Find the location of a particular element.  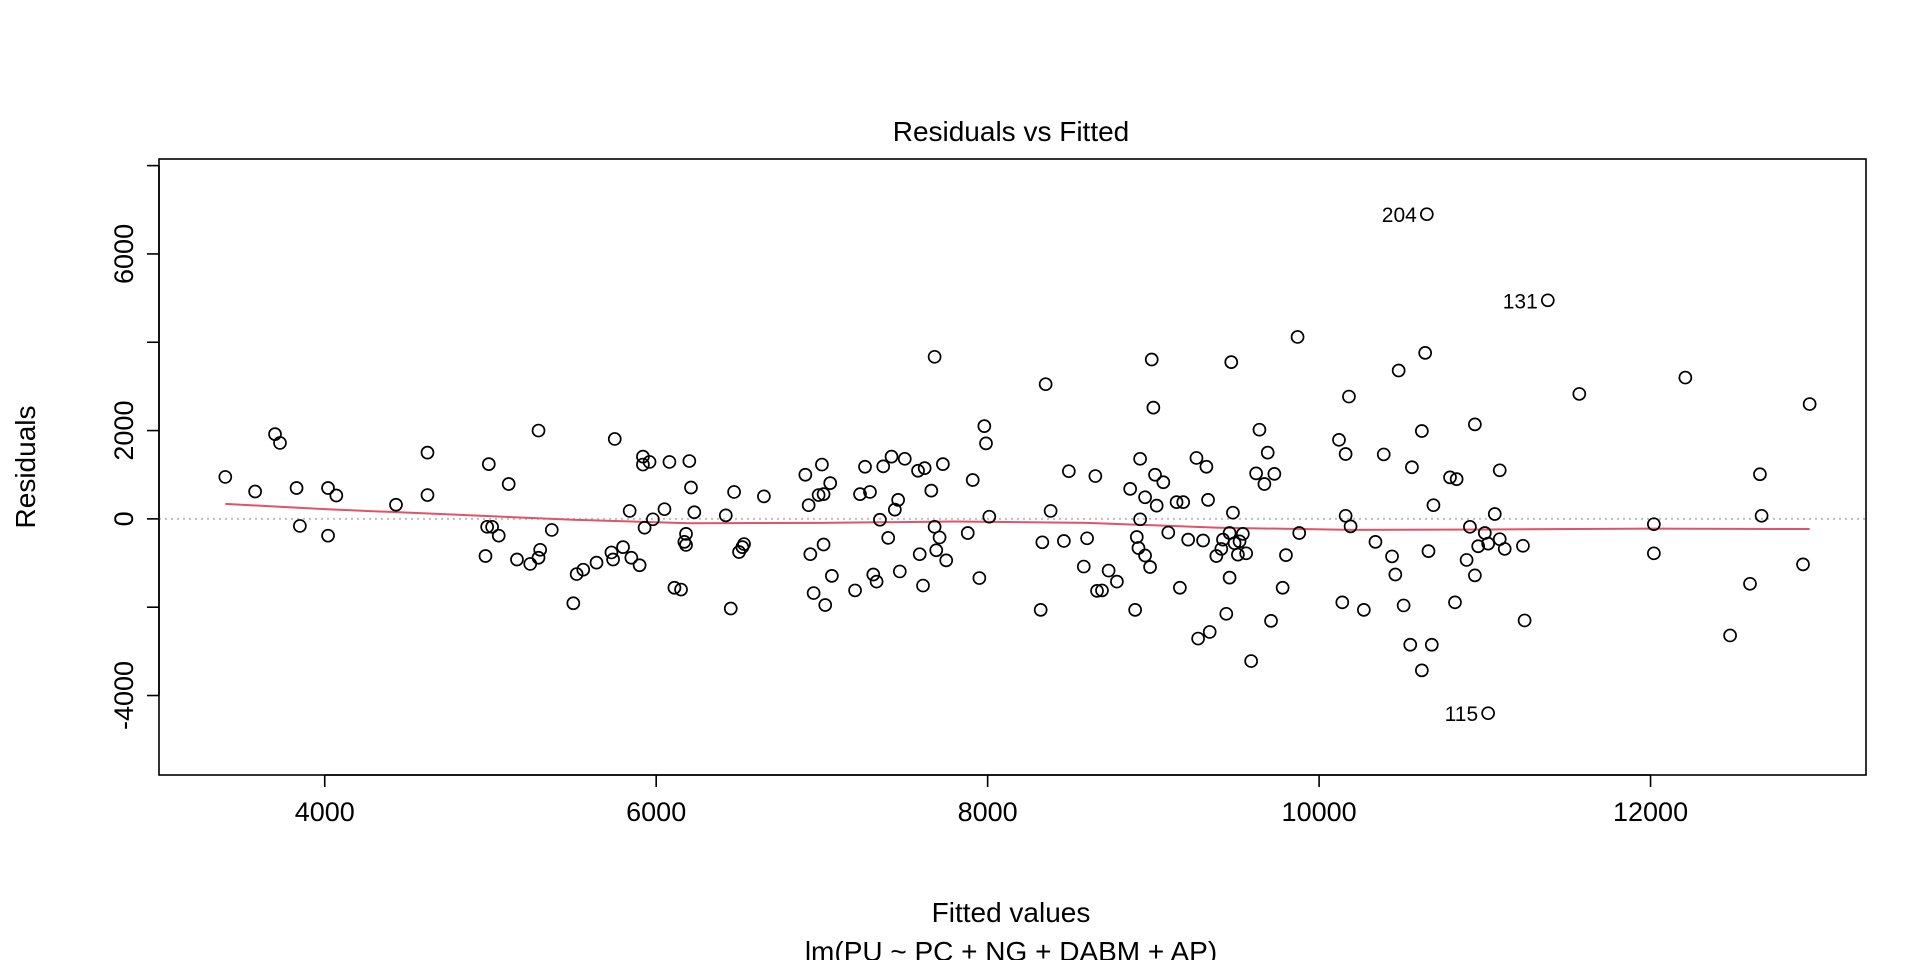

y-axis-label: Residuals is located at coordinates (25, 467).